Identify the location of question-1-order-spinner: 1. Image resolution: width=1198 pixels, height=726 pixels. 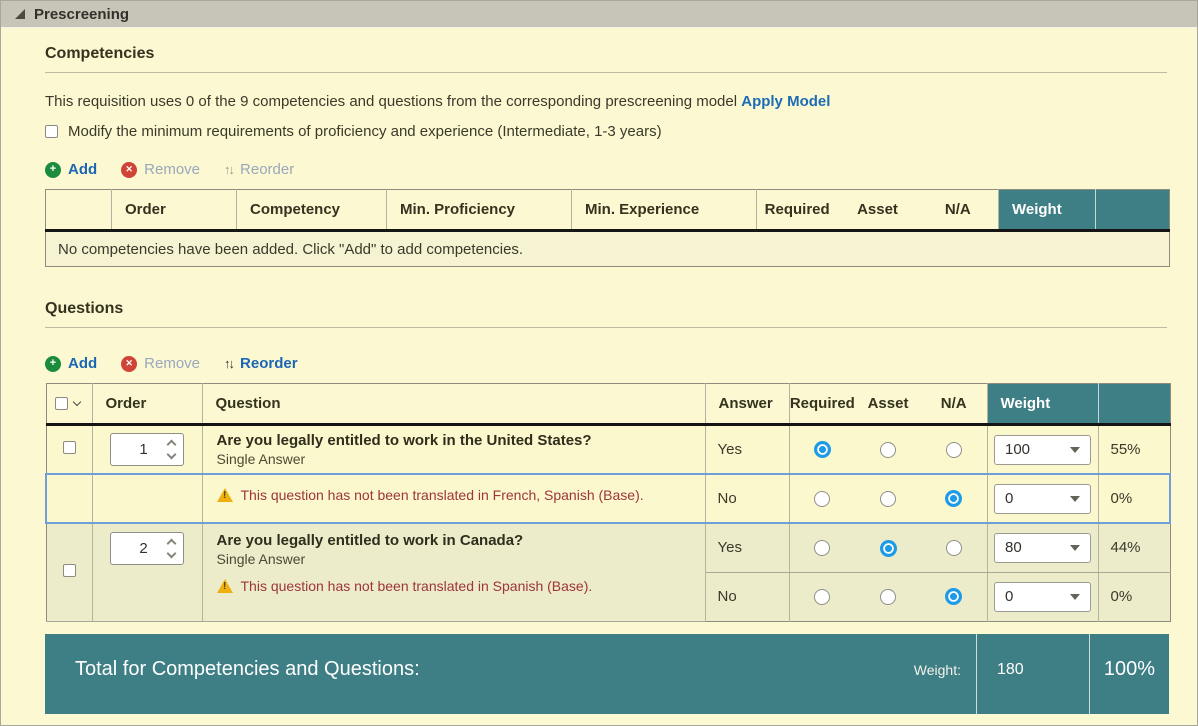
(147, 449).